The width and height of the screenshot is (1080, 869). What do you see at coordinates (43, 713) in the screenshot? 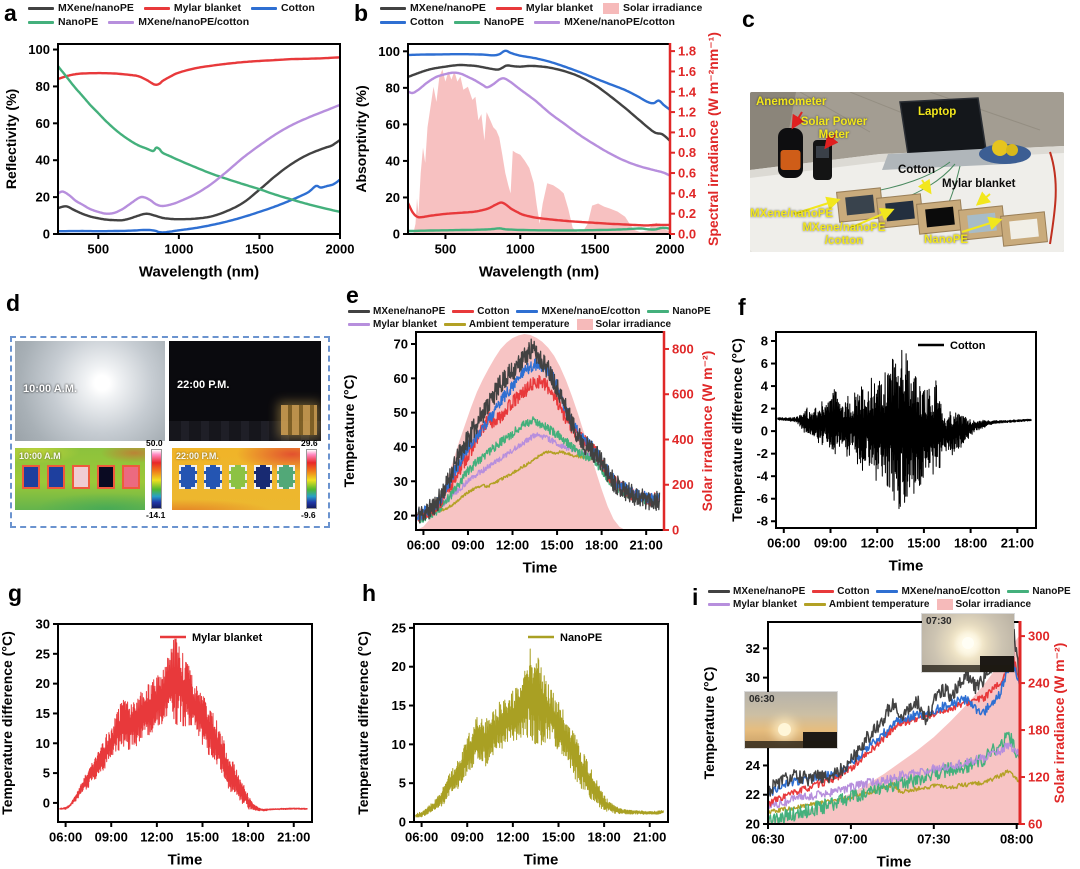
I see `svg-text: 15` at bounding box center [43, 713].